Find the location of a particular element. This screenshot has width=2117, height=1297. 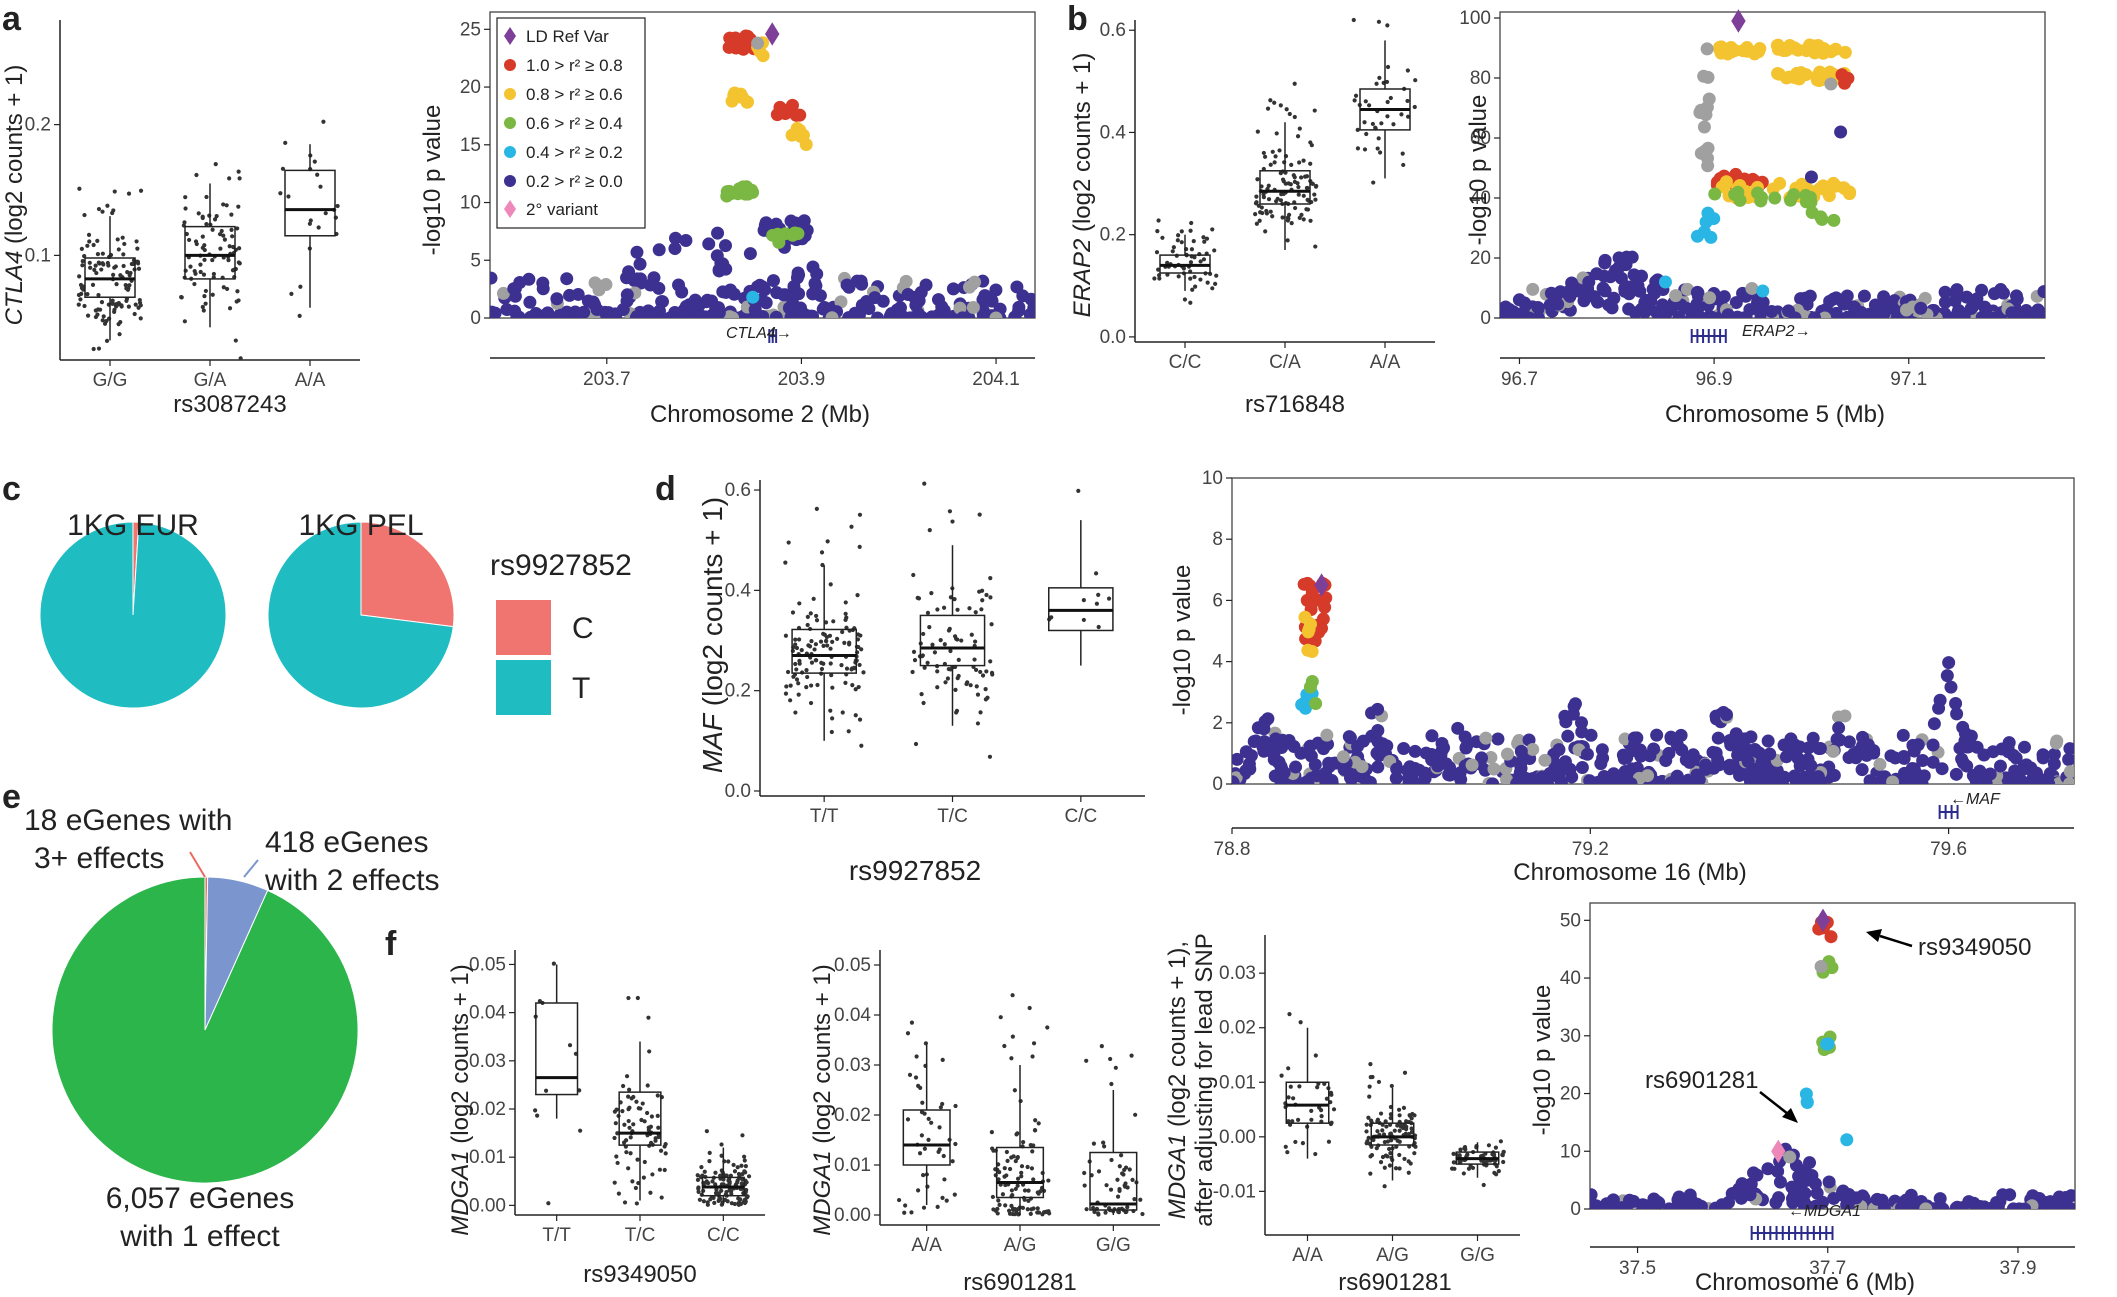

f_box1-x-tick: T/C is located at coordinates (640, 1235).